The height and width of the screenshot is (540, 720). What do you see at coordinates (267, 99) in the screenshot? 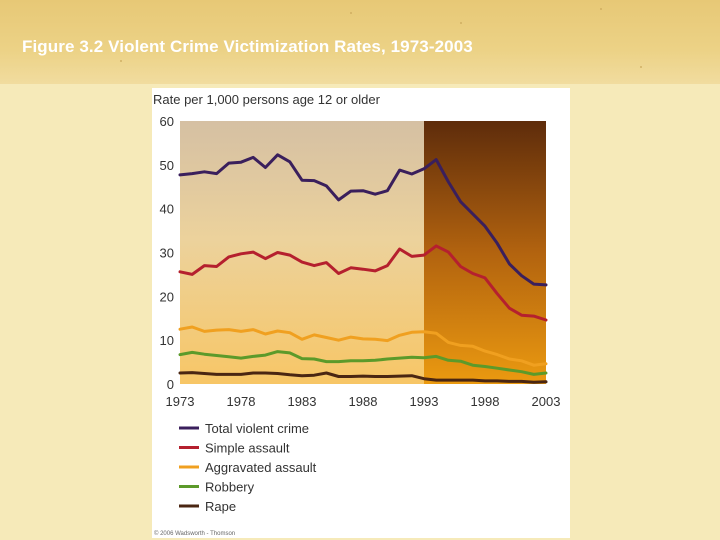
I see `y-axis-title: Rate per 1,000 persons age 12 or older` at bounding box center [267, 99].